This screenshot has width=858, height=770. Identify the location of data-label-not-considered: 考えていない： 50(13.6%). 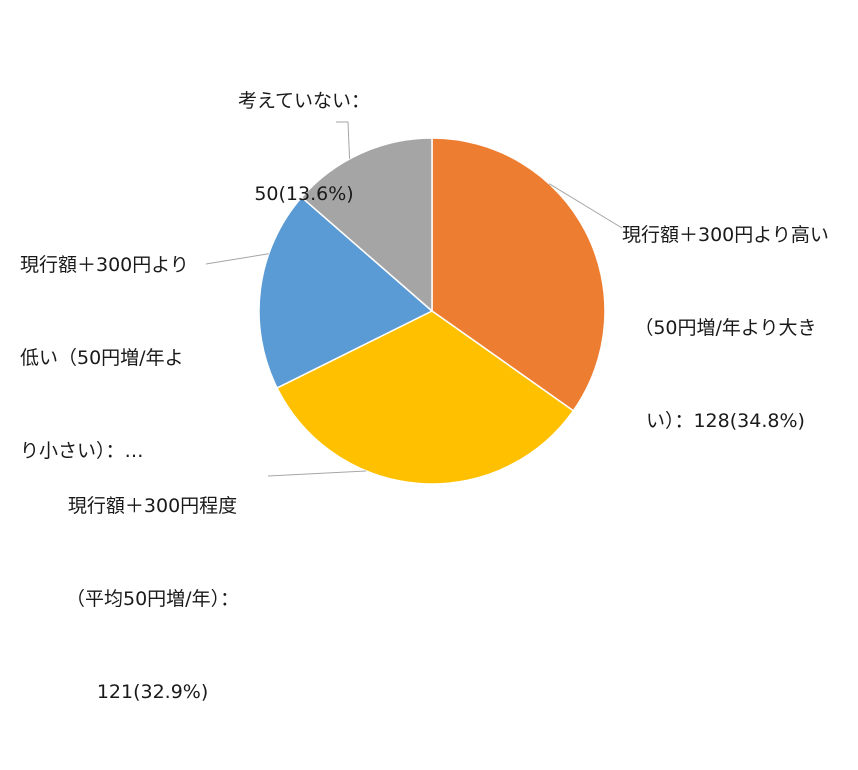
(304, 148).